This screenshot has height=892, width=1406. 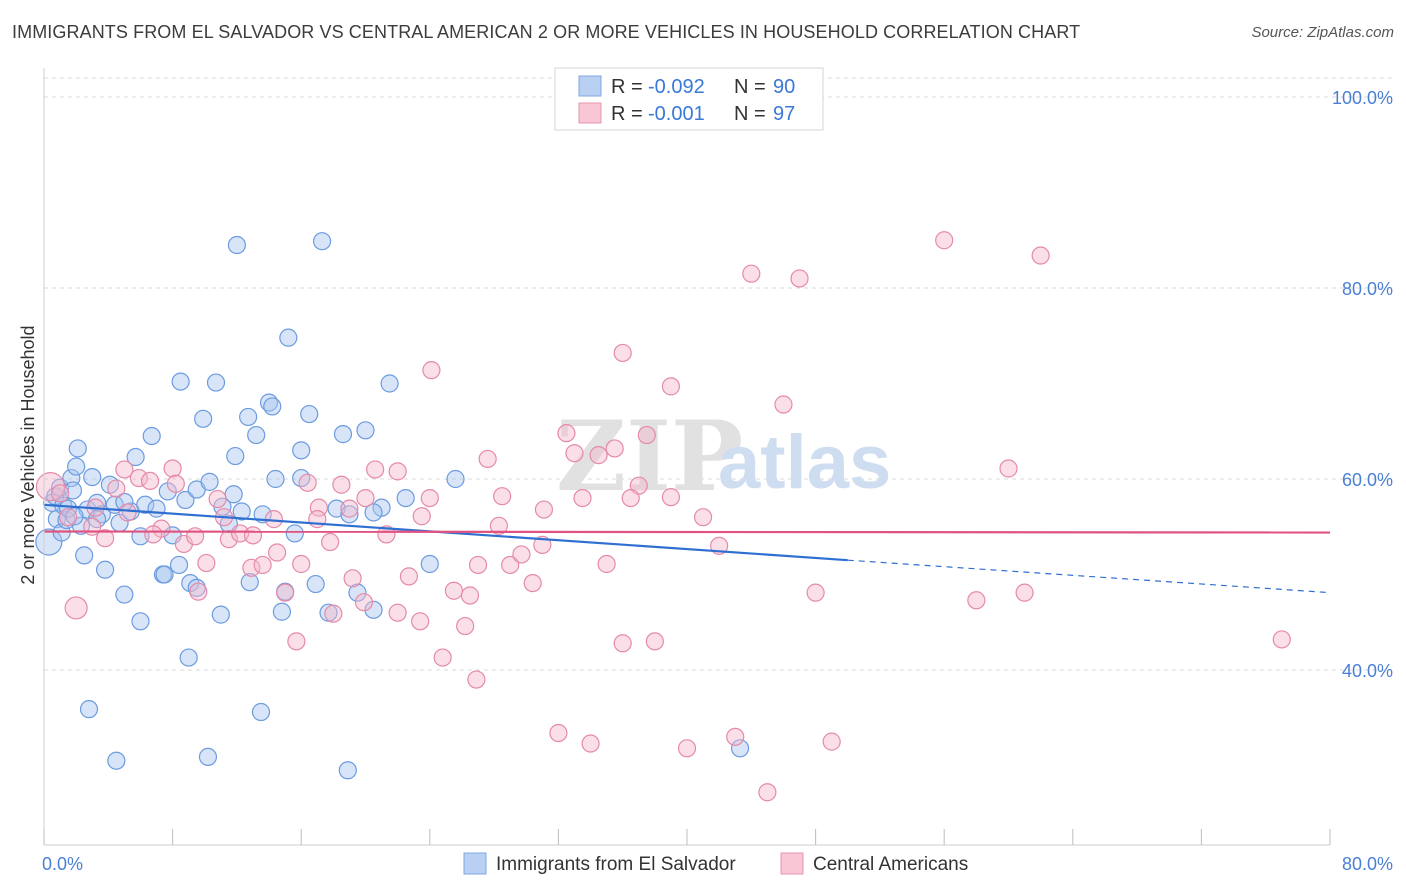 What do you see at coordinates (750, 114) in the screenshot?
I see `legend-n-label-2: N =` at bounding box center [750, 114].